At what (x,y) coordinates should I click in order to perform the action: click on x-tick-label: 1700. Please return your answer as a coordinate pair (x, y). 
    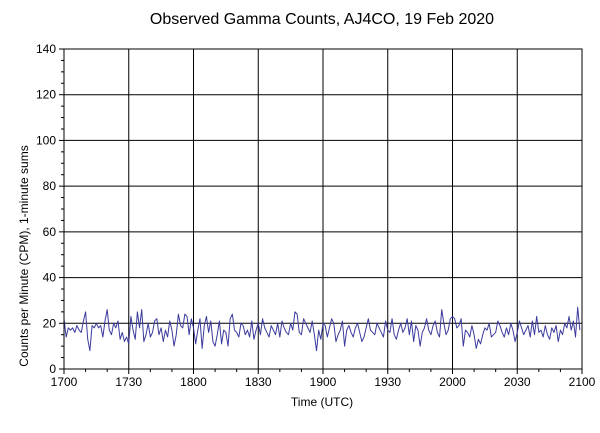
    Looking at the image, I should click on (64, 382).